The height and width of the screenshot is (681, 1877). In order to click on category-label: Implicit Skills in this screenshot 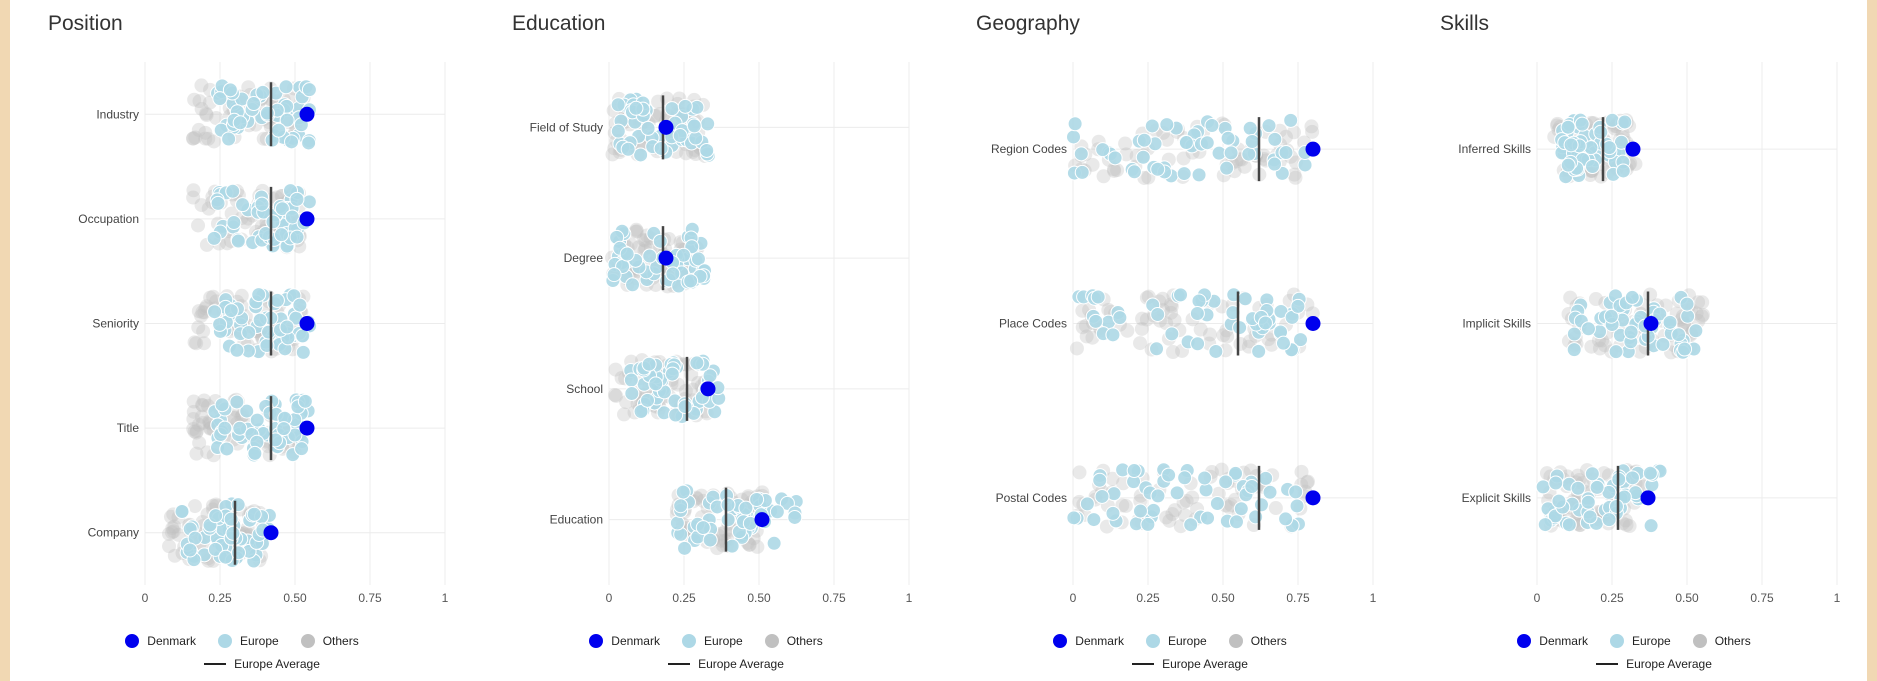, I will do `click(1496, 324)`.